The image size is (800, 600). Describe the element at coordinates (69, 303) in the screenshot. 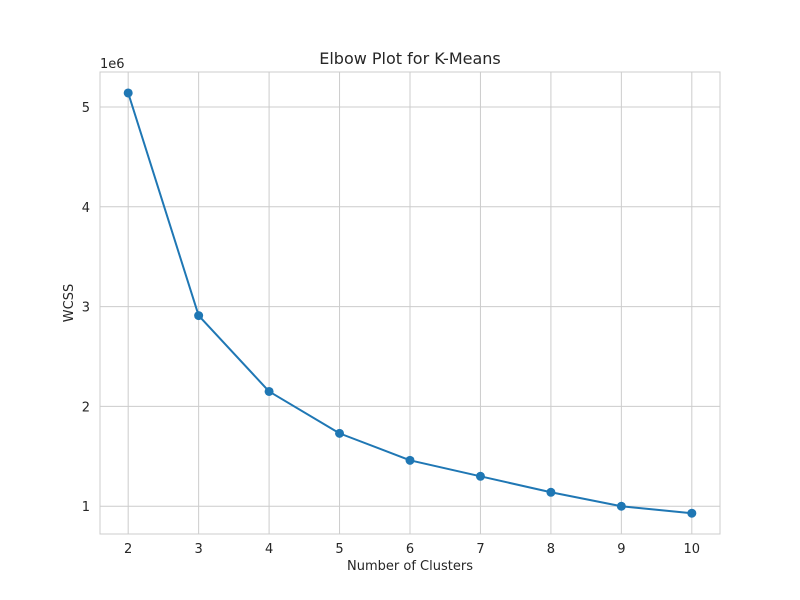

I see `y-axis-title: WCSS` at that location.